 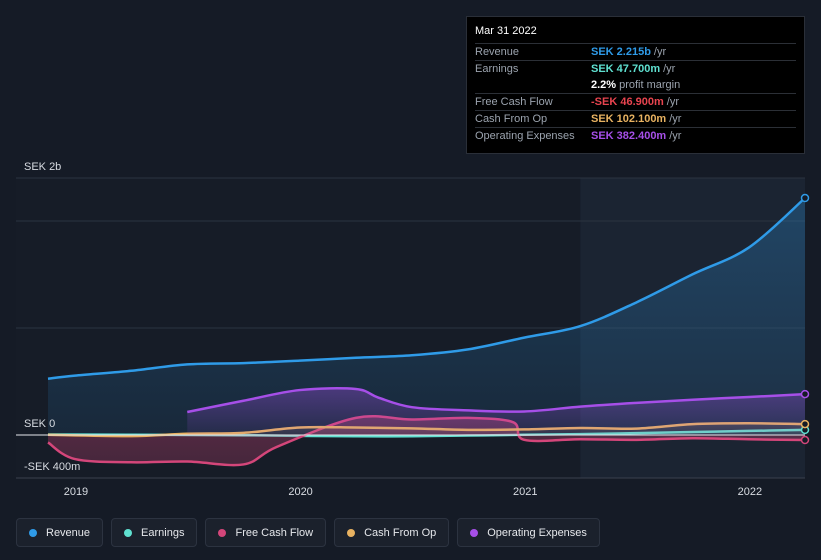 What do you see at coordinates (604, 85) in the screenshot?
I see `tooltip-row-value: 2.2%` at bounding box center [604, 85].